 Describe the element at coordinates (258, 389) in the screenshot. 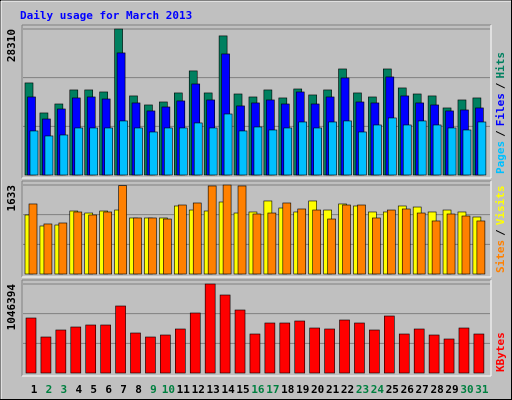

I see `x-tick-label: 16` at that location.